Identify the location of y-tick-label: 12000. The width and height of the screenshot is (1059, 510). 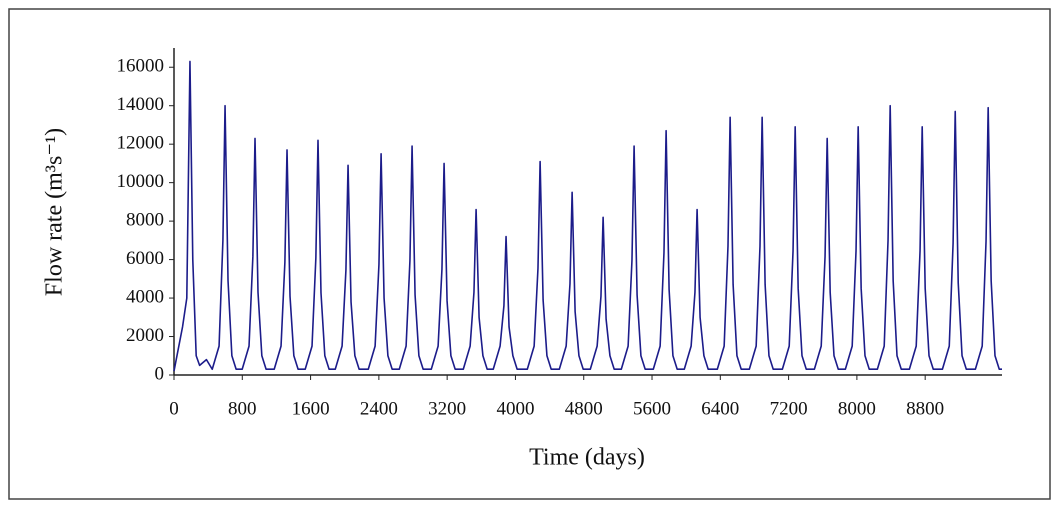
(141, 143).